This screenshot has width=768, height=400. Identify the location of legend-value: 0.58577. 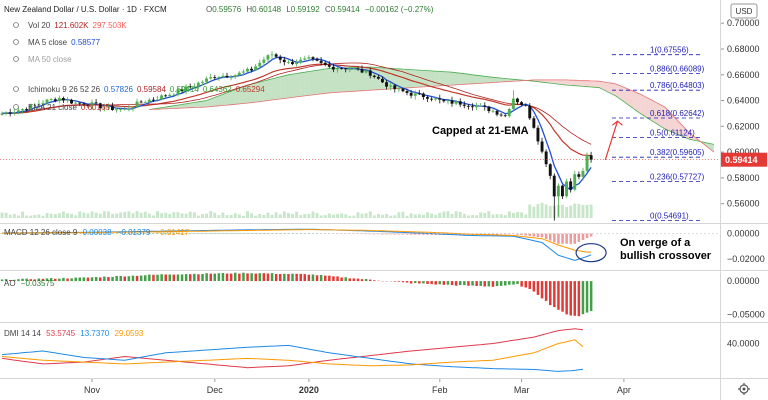
(85, 42).